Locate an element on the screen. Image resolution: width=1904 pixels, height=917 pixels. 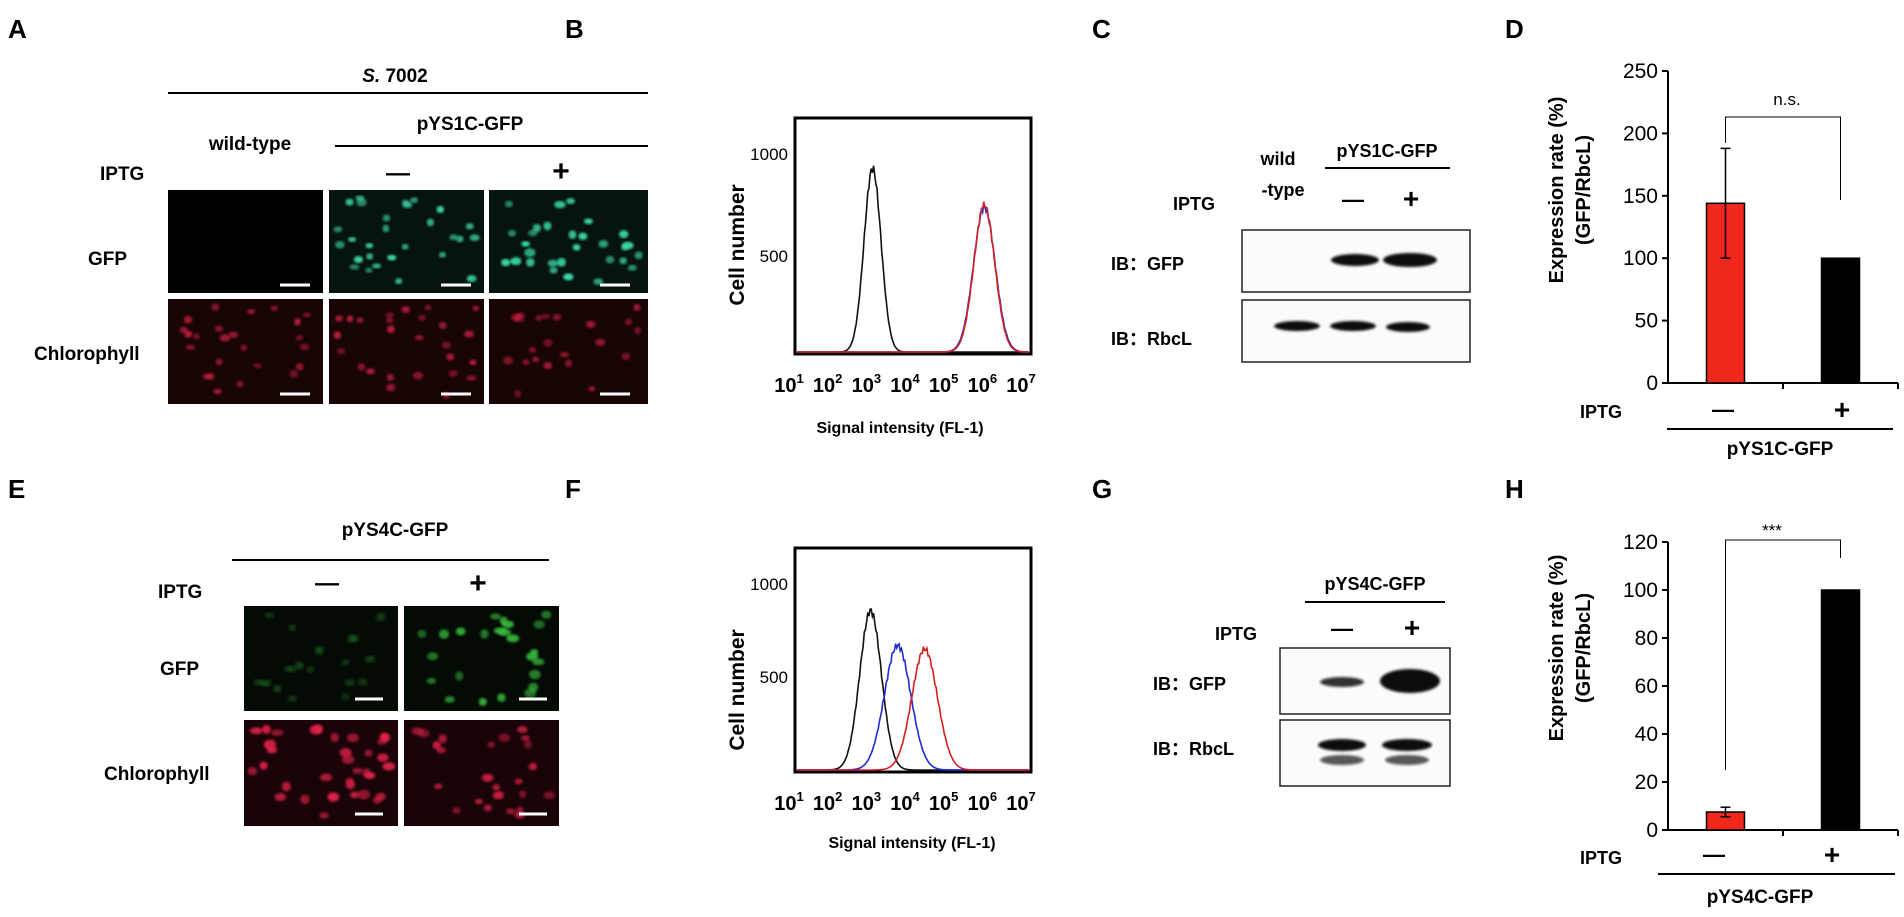
e-row-gfp: GFP is located at coordinates (179, 669).